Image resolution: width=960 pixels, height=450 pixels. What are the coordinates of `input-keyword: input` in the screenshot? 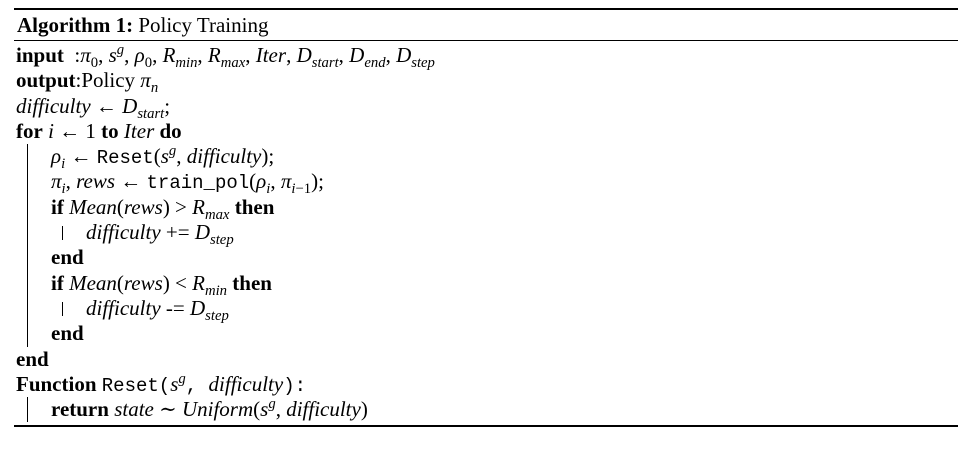 It's located at (40, 55).